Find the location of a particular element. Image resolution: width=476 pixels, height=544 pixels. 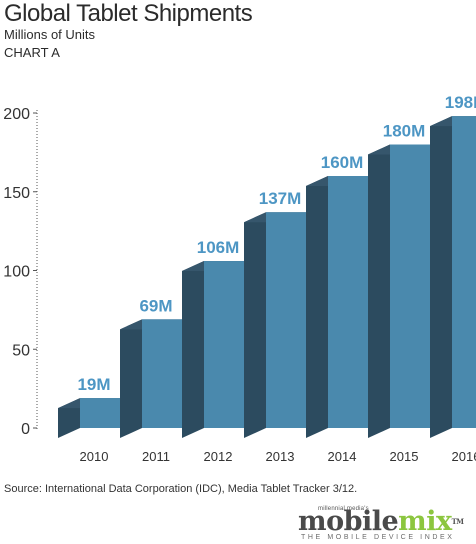

logo-small-text: millennial media's is located at coordinates (343, 509).